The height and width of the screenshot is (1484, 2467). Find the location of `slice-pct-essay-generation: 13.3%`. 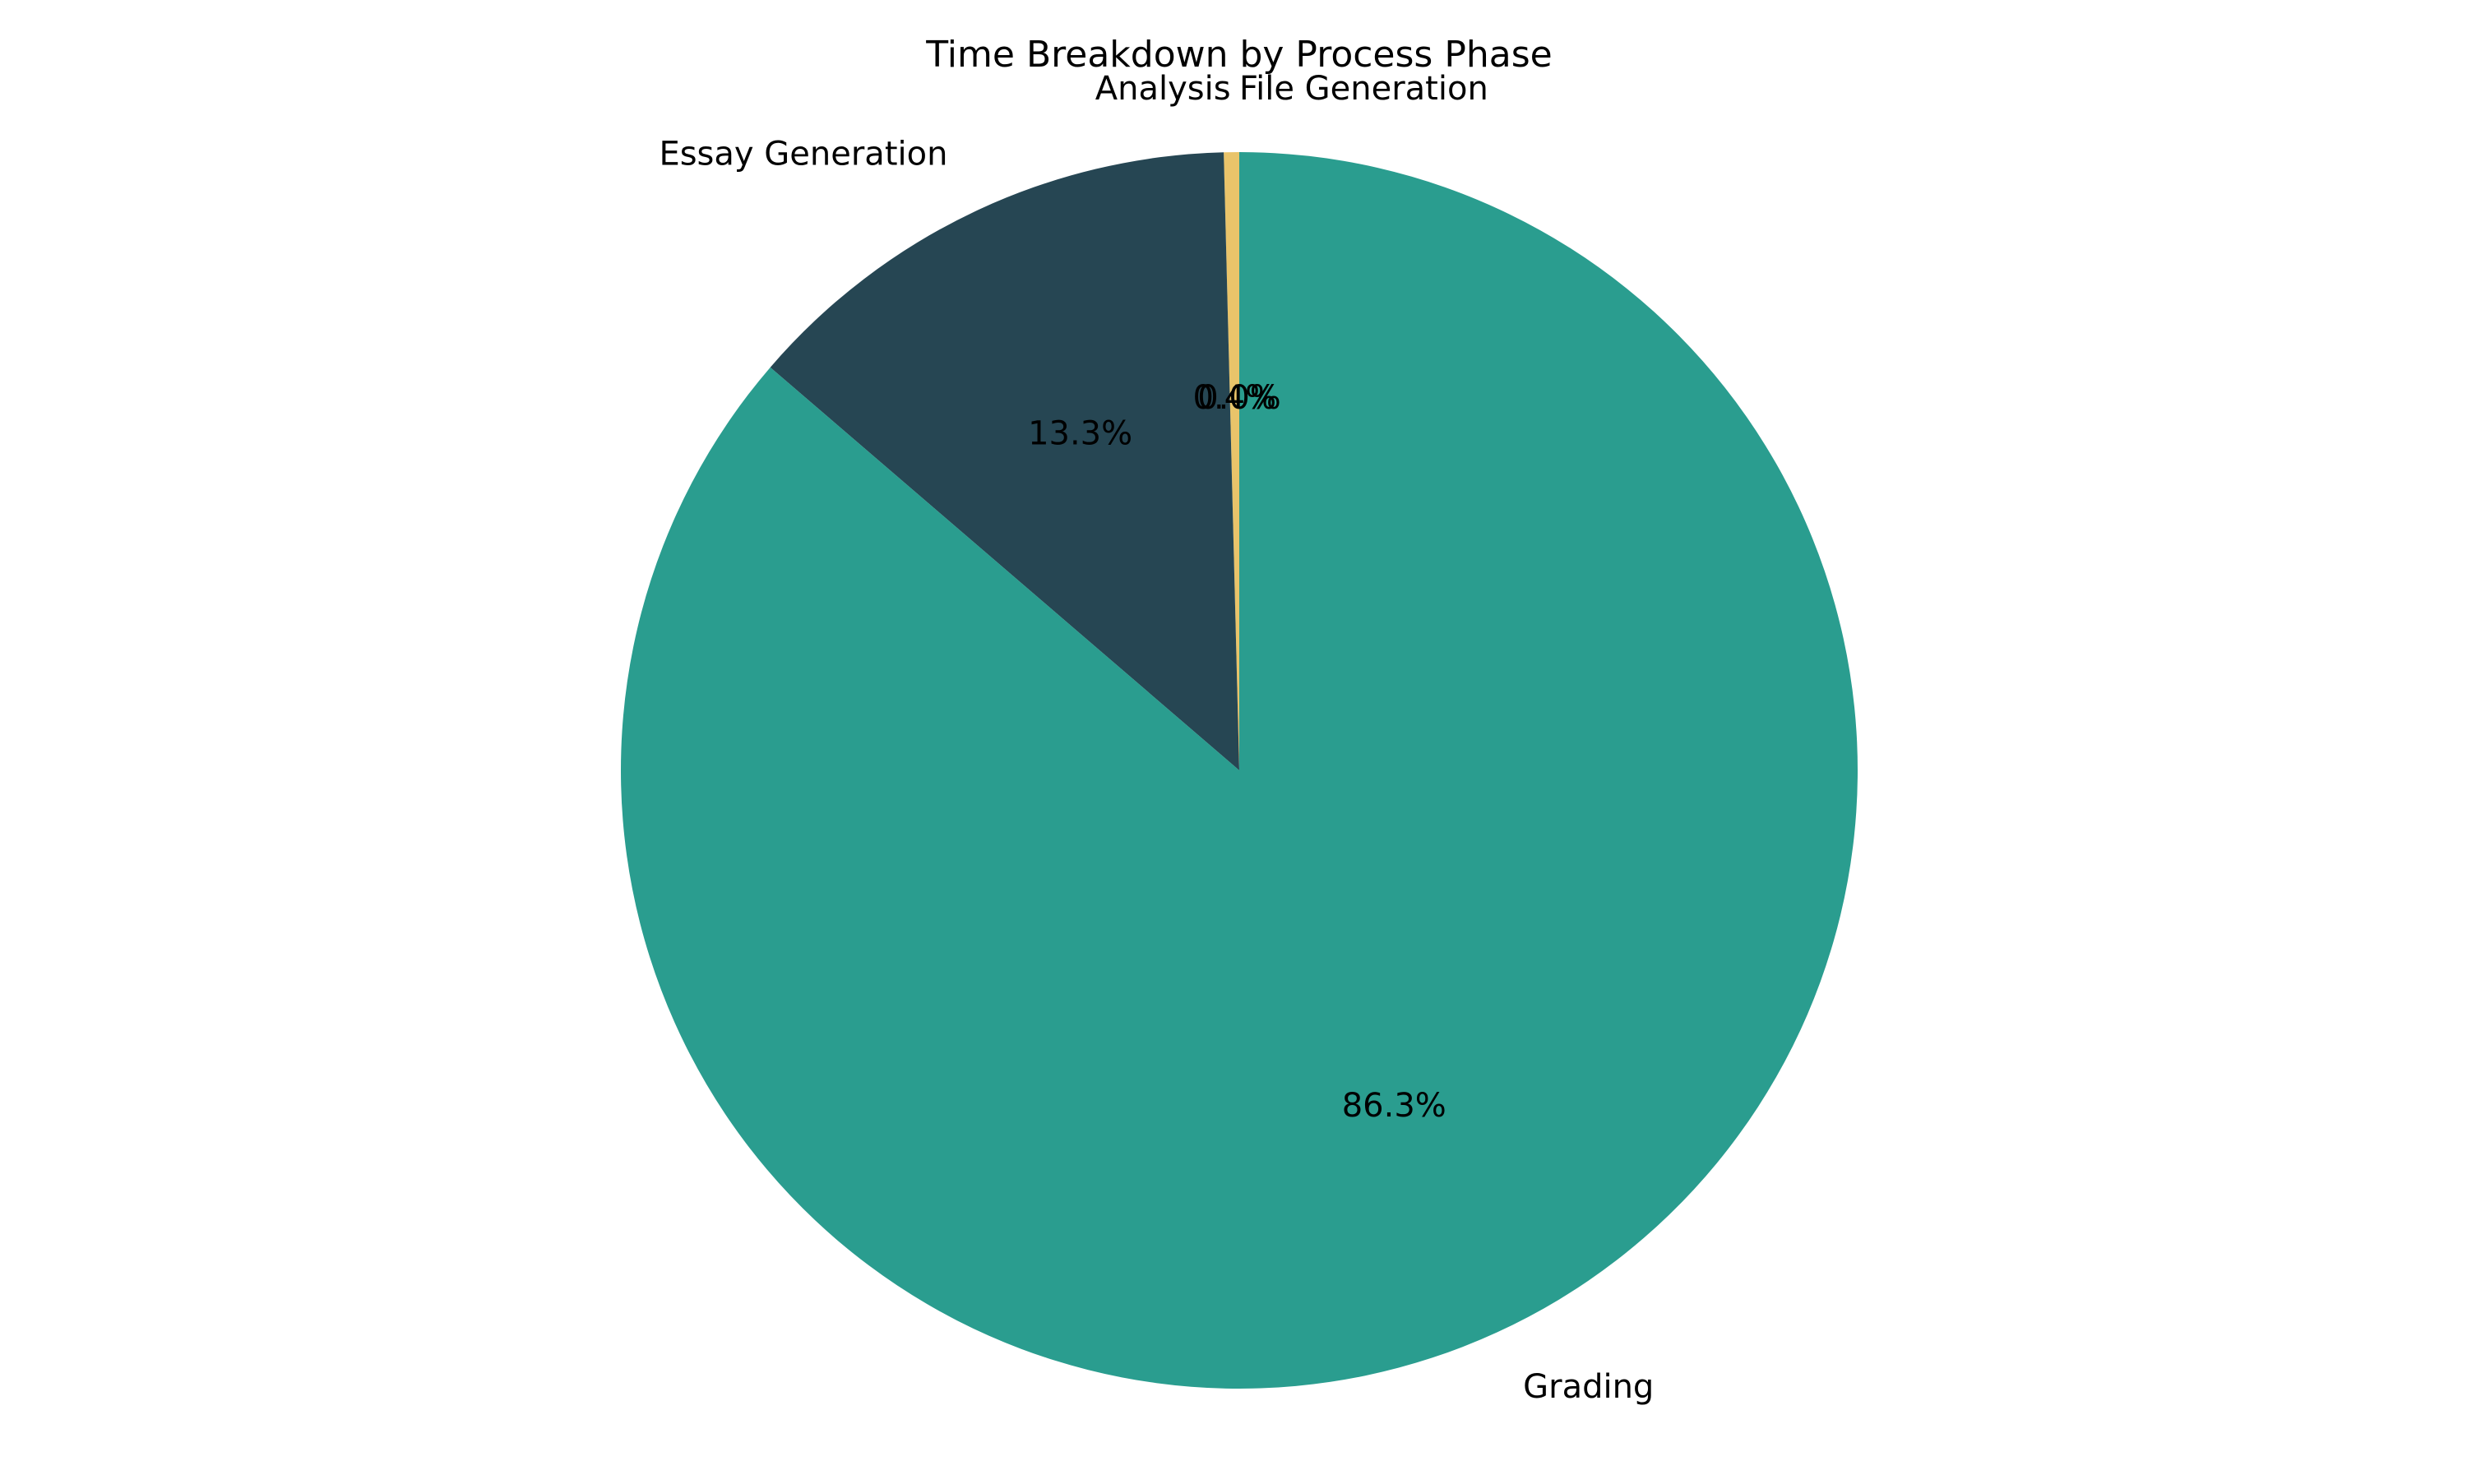

slice-pct-essay-generation: 13.3% is located at coordinates (1080, 433).